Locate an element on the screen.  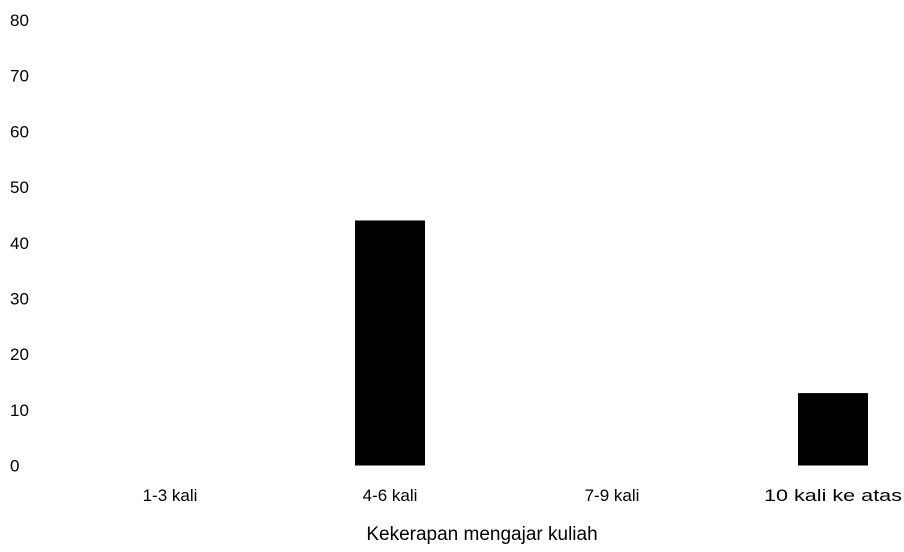
y-tick-label: 20 is located at coordinates (19, 354).